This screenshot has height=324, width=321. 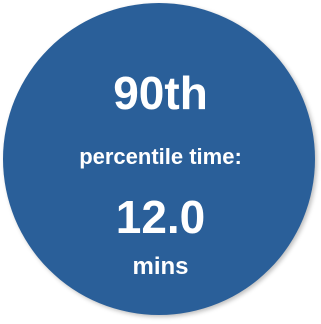 I want to click on percentile-label: 90th, so click(x=160, y=93).